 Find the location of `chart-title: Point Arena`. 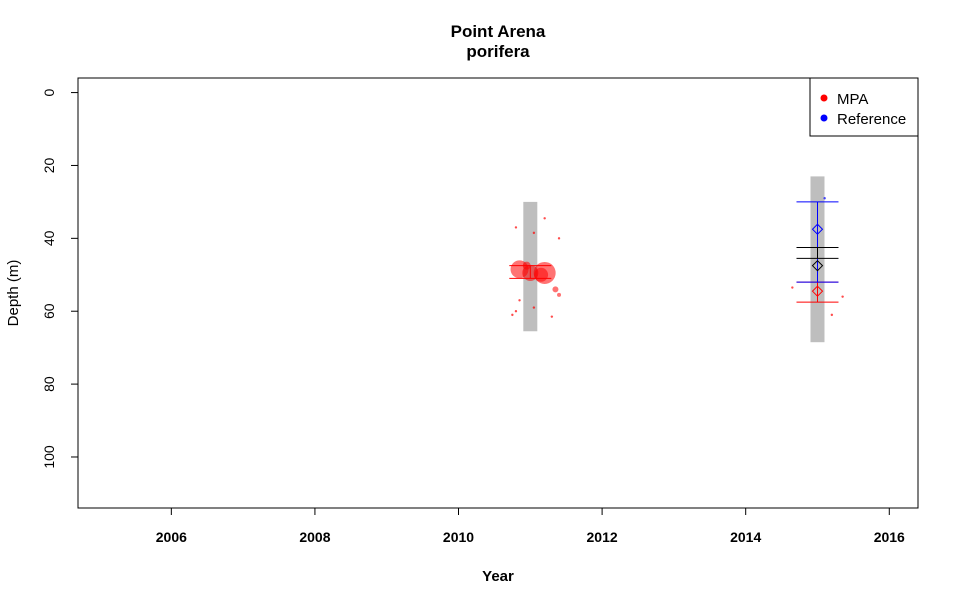

chart-title: Point Arena is located at coordinates (498, 31).